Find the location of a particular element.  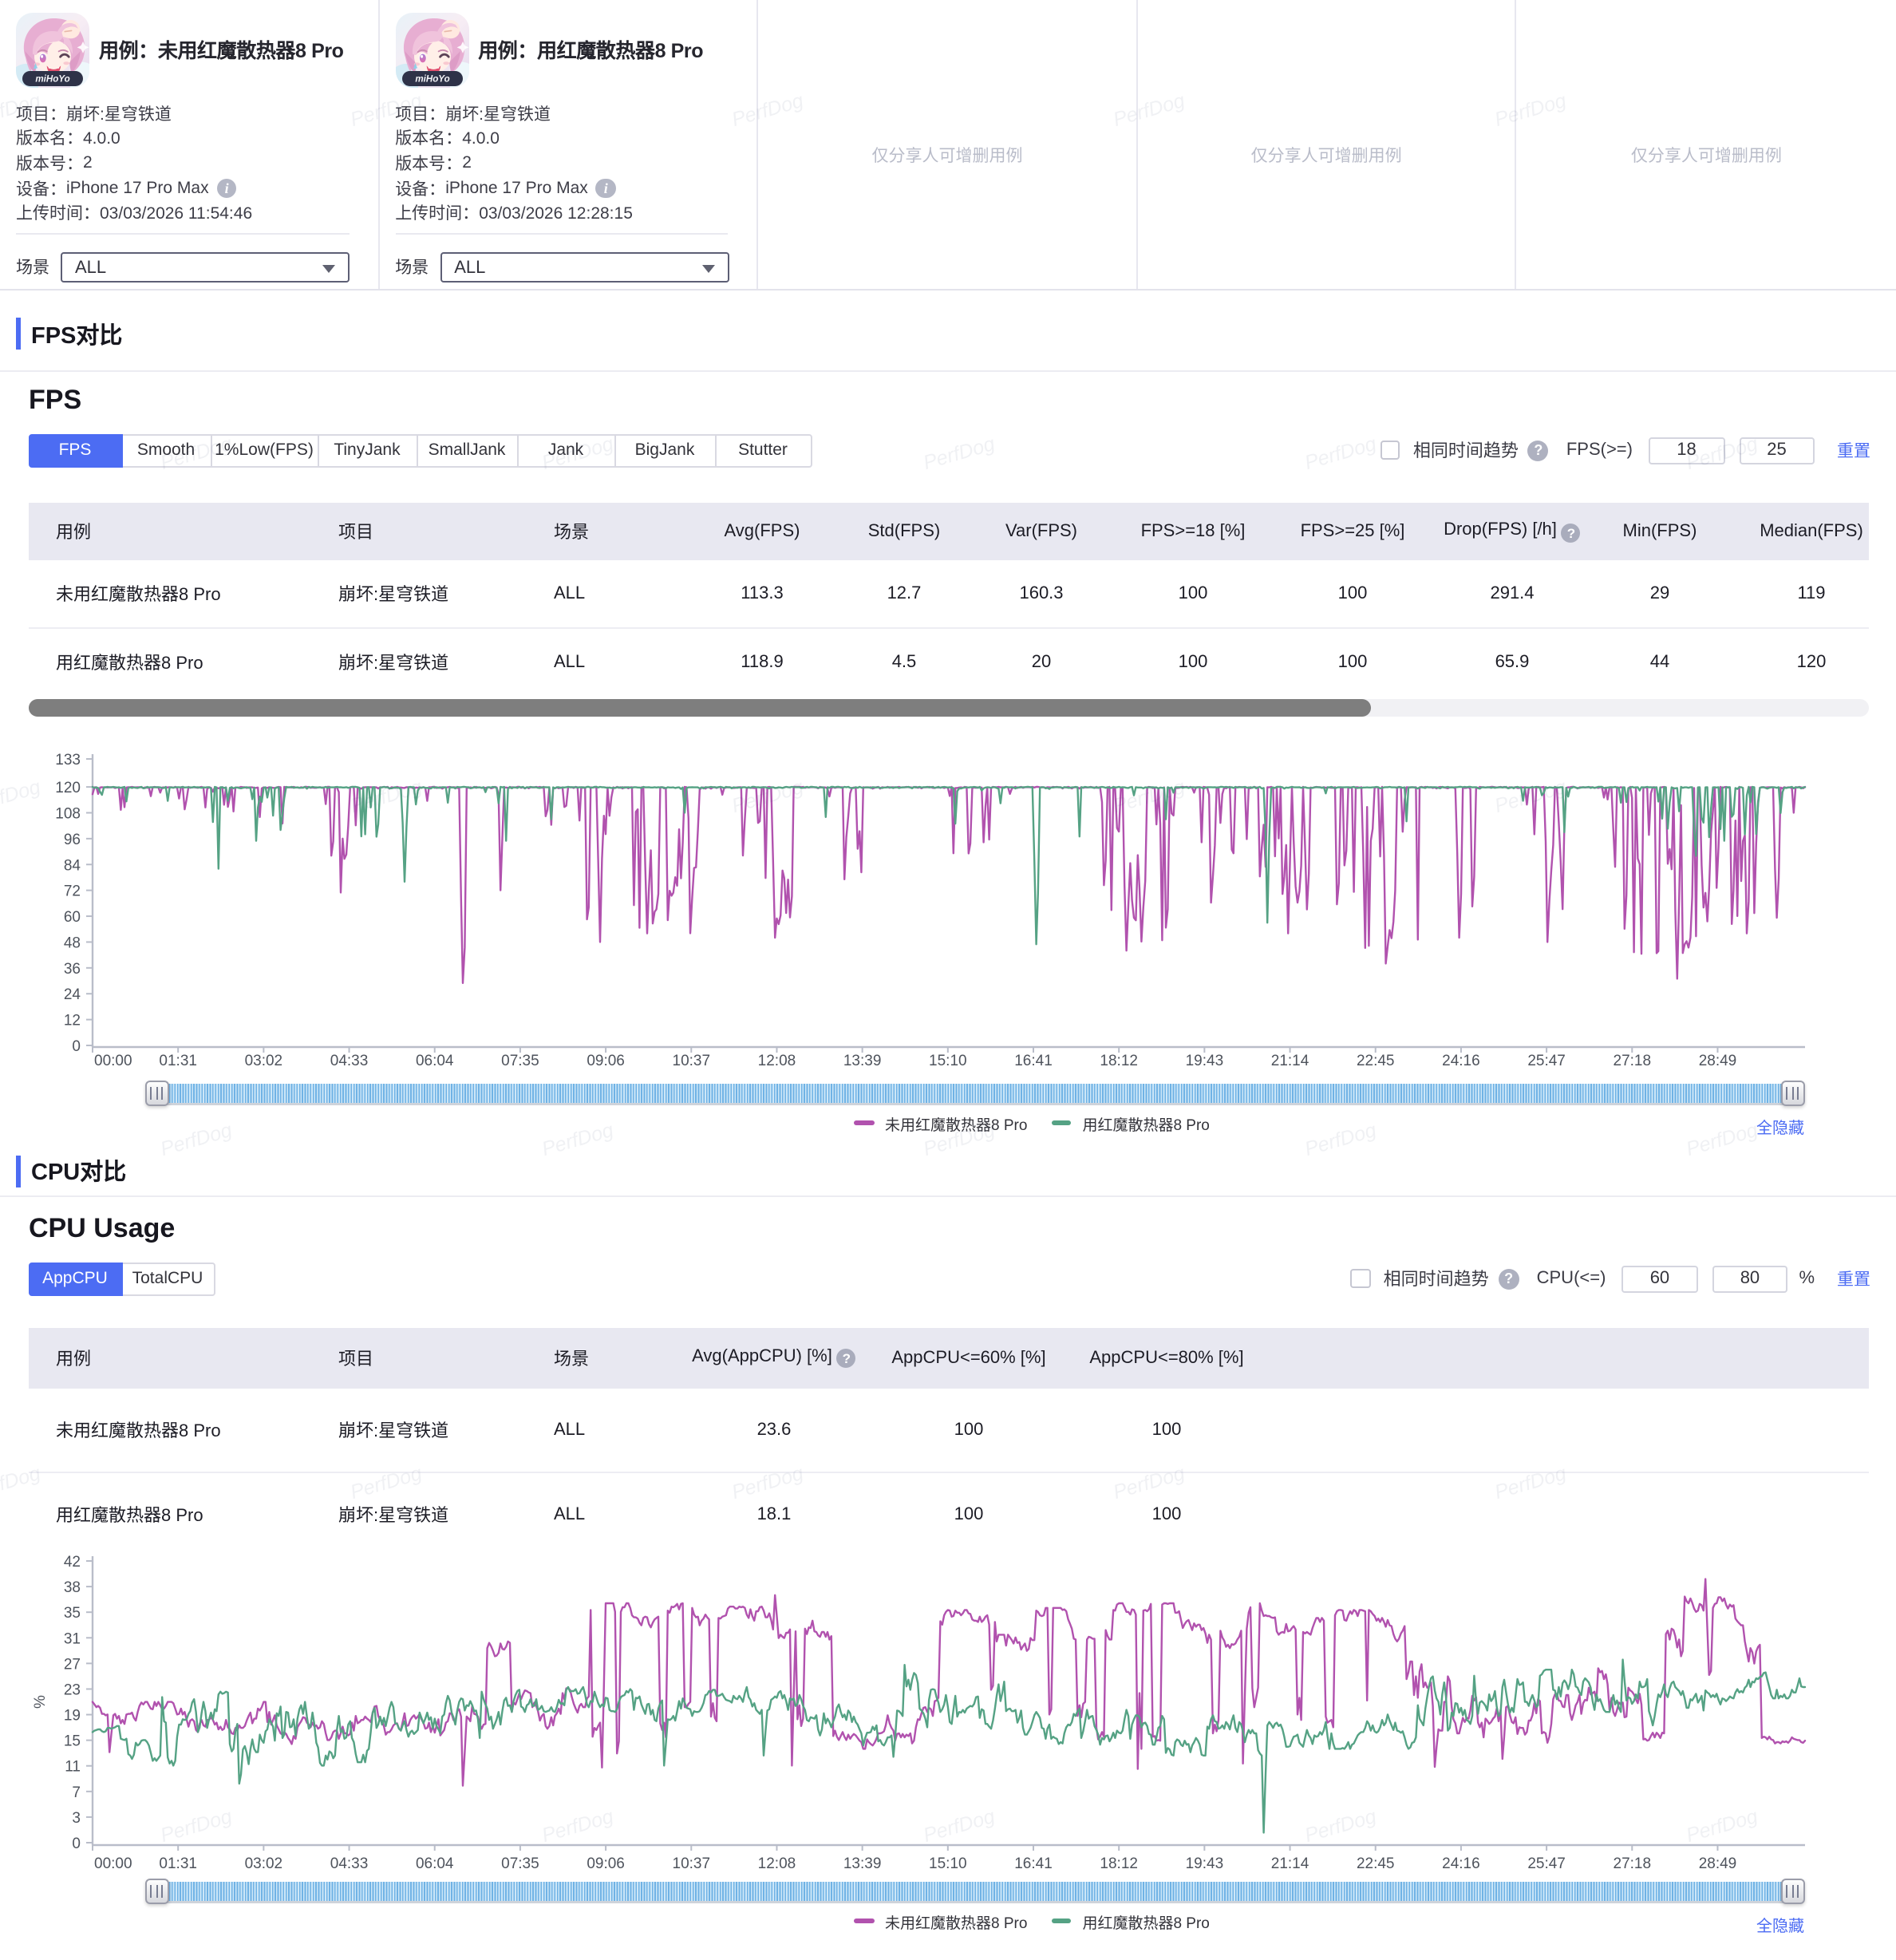

svg-text: 11 is located at coordinates (73, 1767).